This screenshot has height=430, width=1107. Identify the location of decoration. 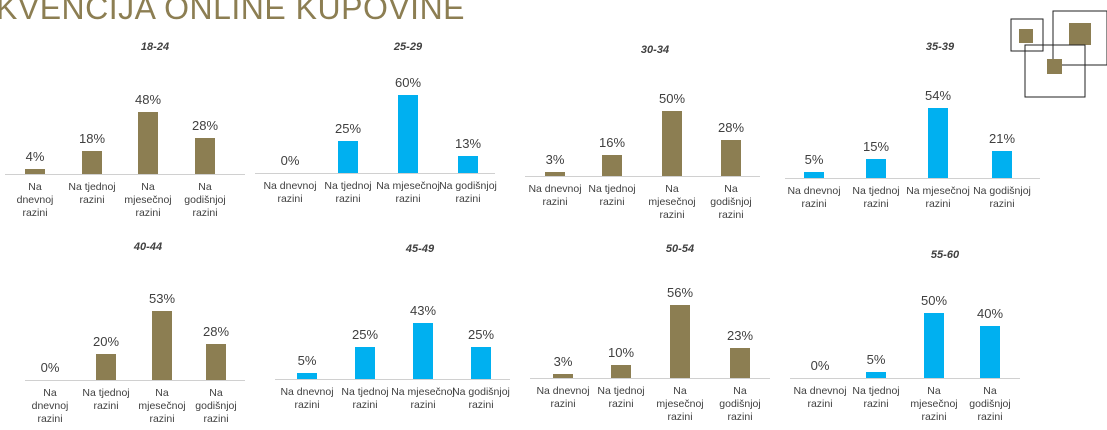
(1058, 54).